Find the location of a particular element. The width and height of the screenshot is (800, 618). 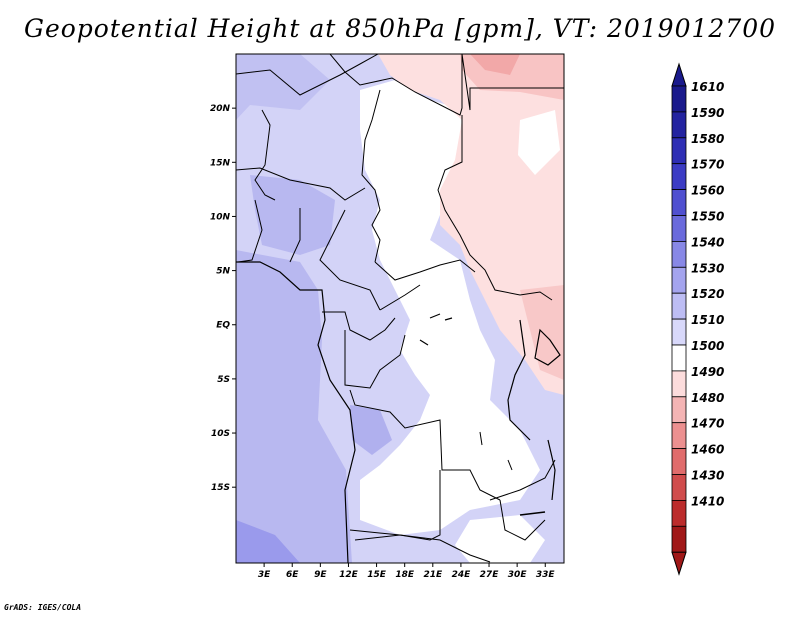

lat-tick-label: 10S is located at coordinates (220, 434).